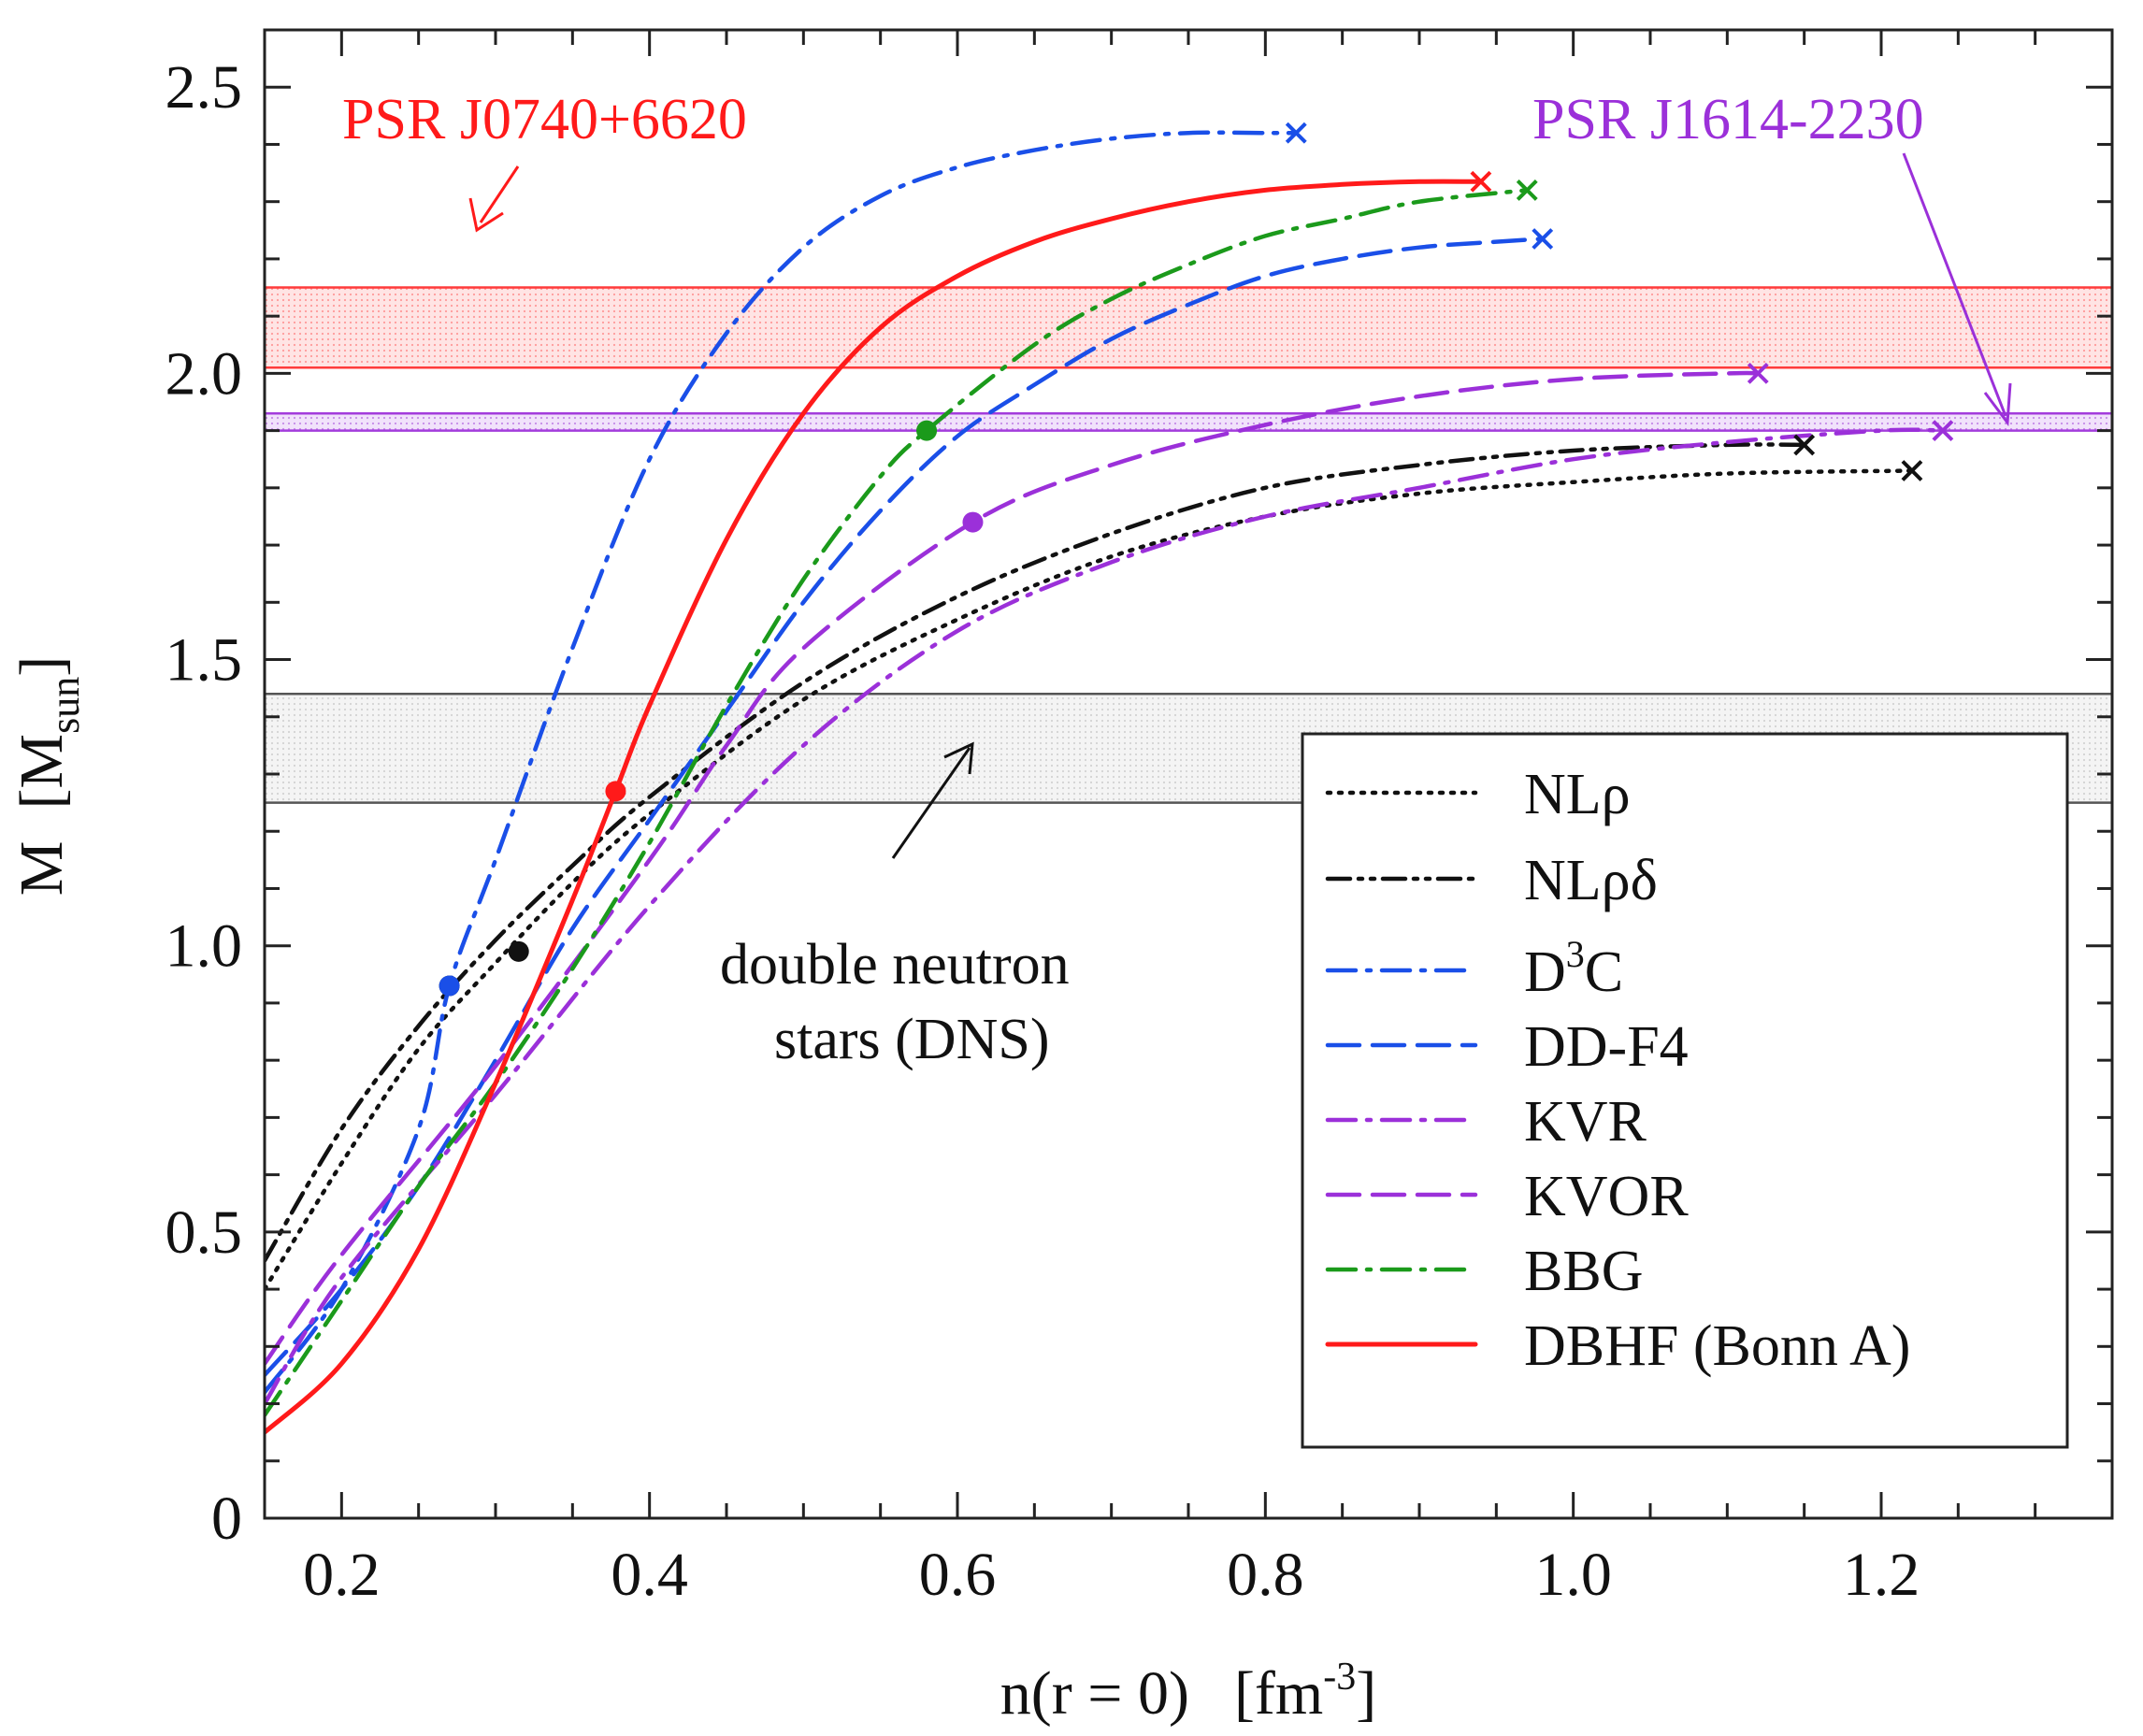 The height and width of the screenshot is (1736, 2143). Describe the element at coordinates (1943, 431) in the screenshot. I see `series-end-marker-kvr` at that location.